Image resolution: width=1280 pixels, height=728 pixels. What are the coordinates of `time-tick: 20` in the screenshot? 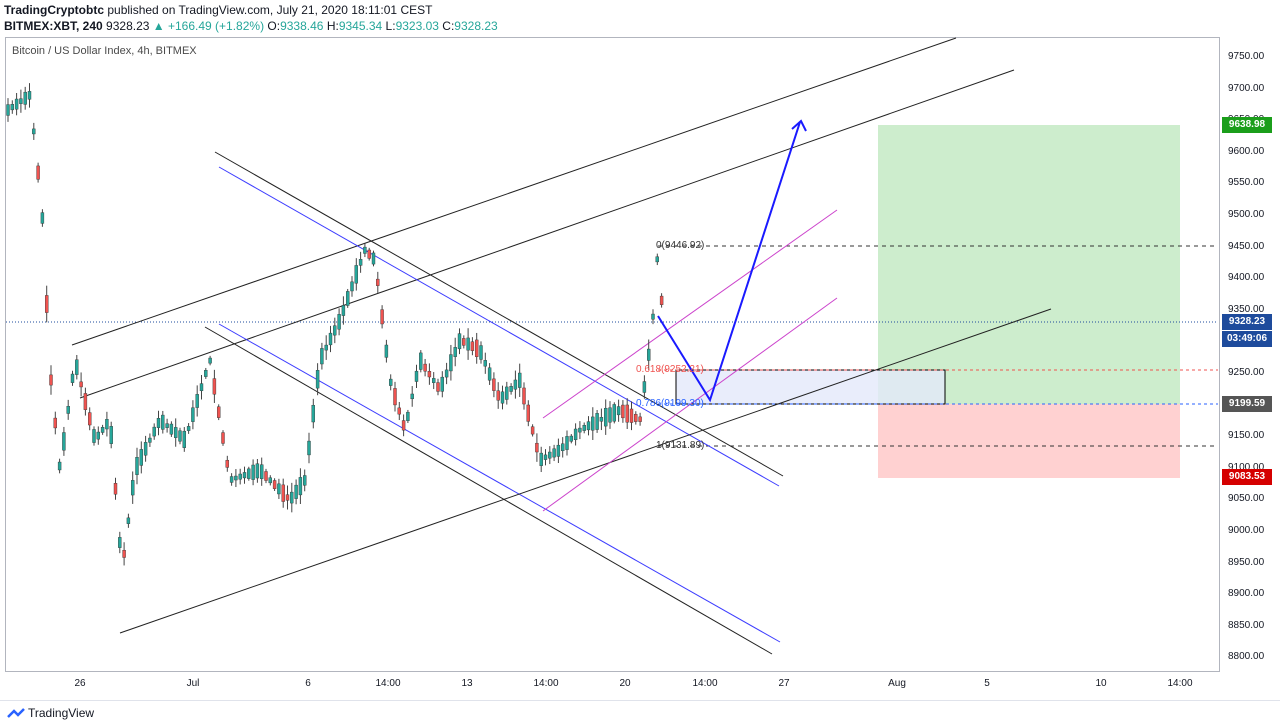 It's located at (625, 683).